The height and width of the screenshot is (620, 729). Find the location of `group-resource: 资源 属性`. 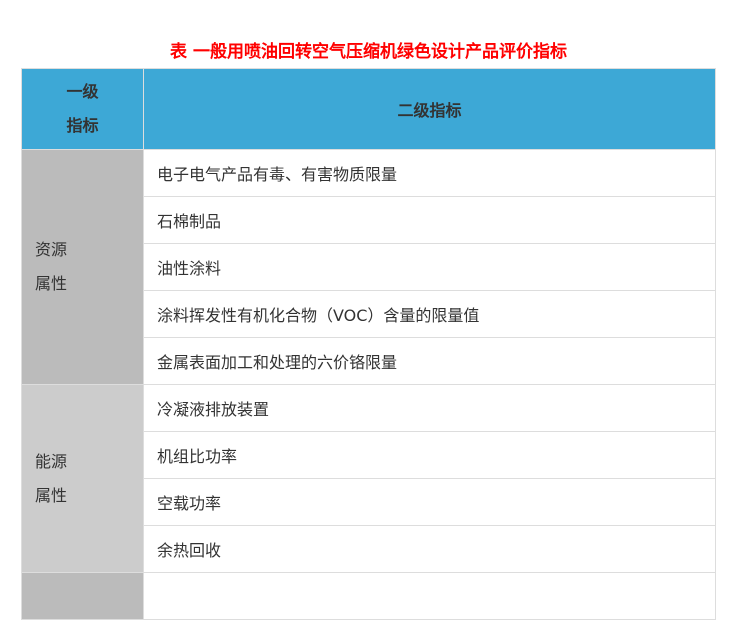

group-resource: 资源 属性 is located at coordinates (82, 267).